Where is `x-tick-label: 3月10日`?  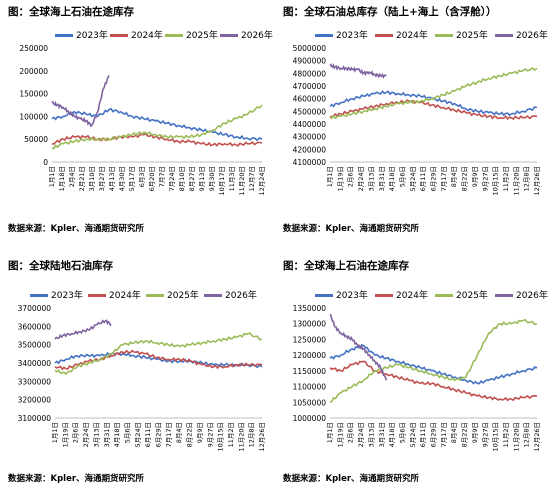 x-tick-label: 3月10日 is located at coordinates (92, 178).